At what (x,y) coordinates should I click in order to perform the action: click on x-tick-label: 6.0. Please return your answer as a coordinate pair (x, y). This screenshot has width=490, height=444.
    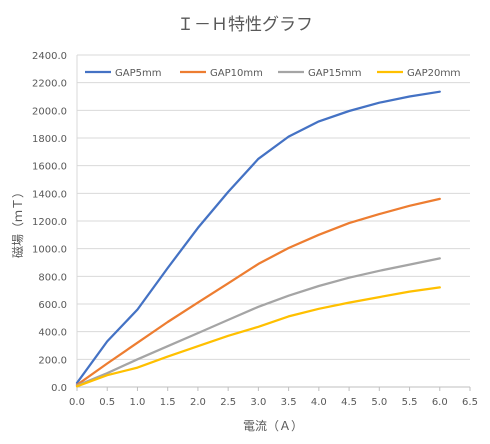
    Looking at the image, I should click on (440, 402).